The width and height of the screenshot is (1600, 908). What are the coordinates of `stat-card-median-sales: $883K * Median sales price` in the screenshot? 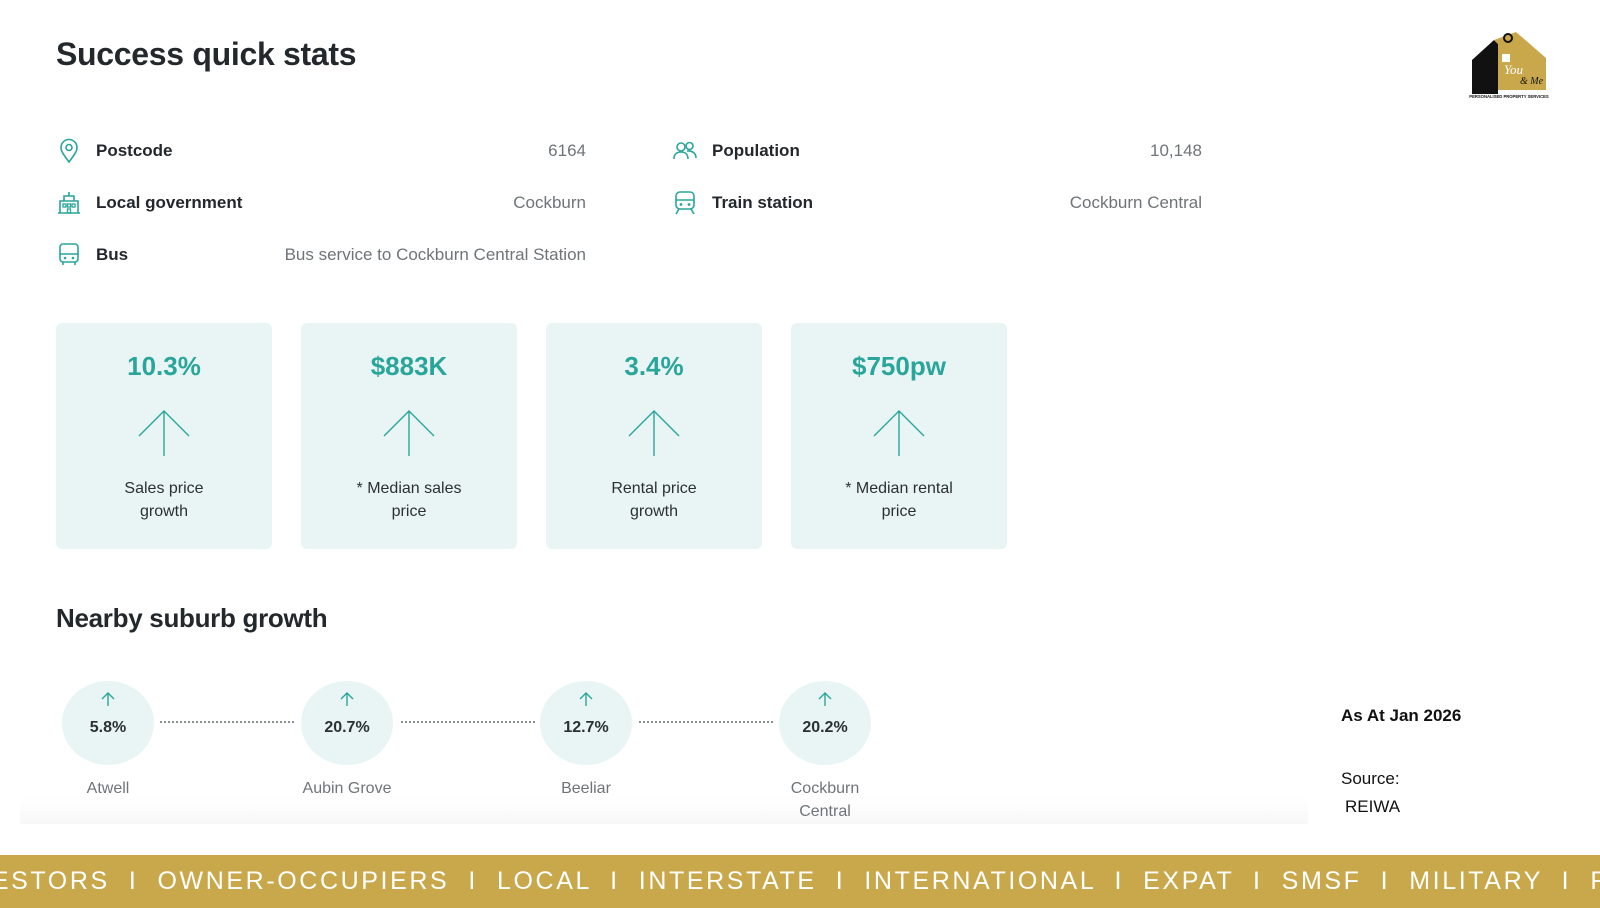 It's located at (409, 436).